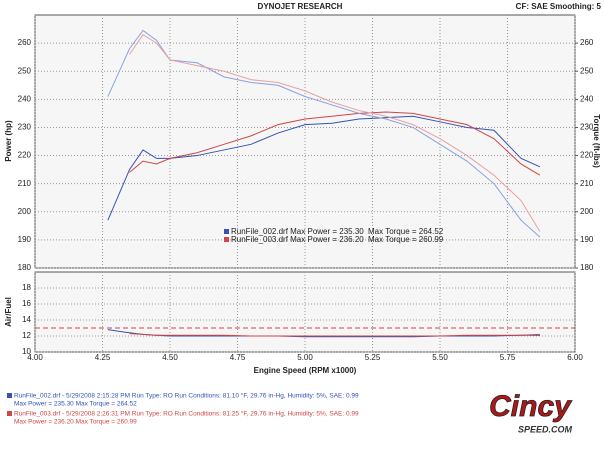  What do you see at coordinates (8, 141) in the screenshot?
I see `y-axis-label: Power (hp)` at bounding box center [8, 141].